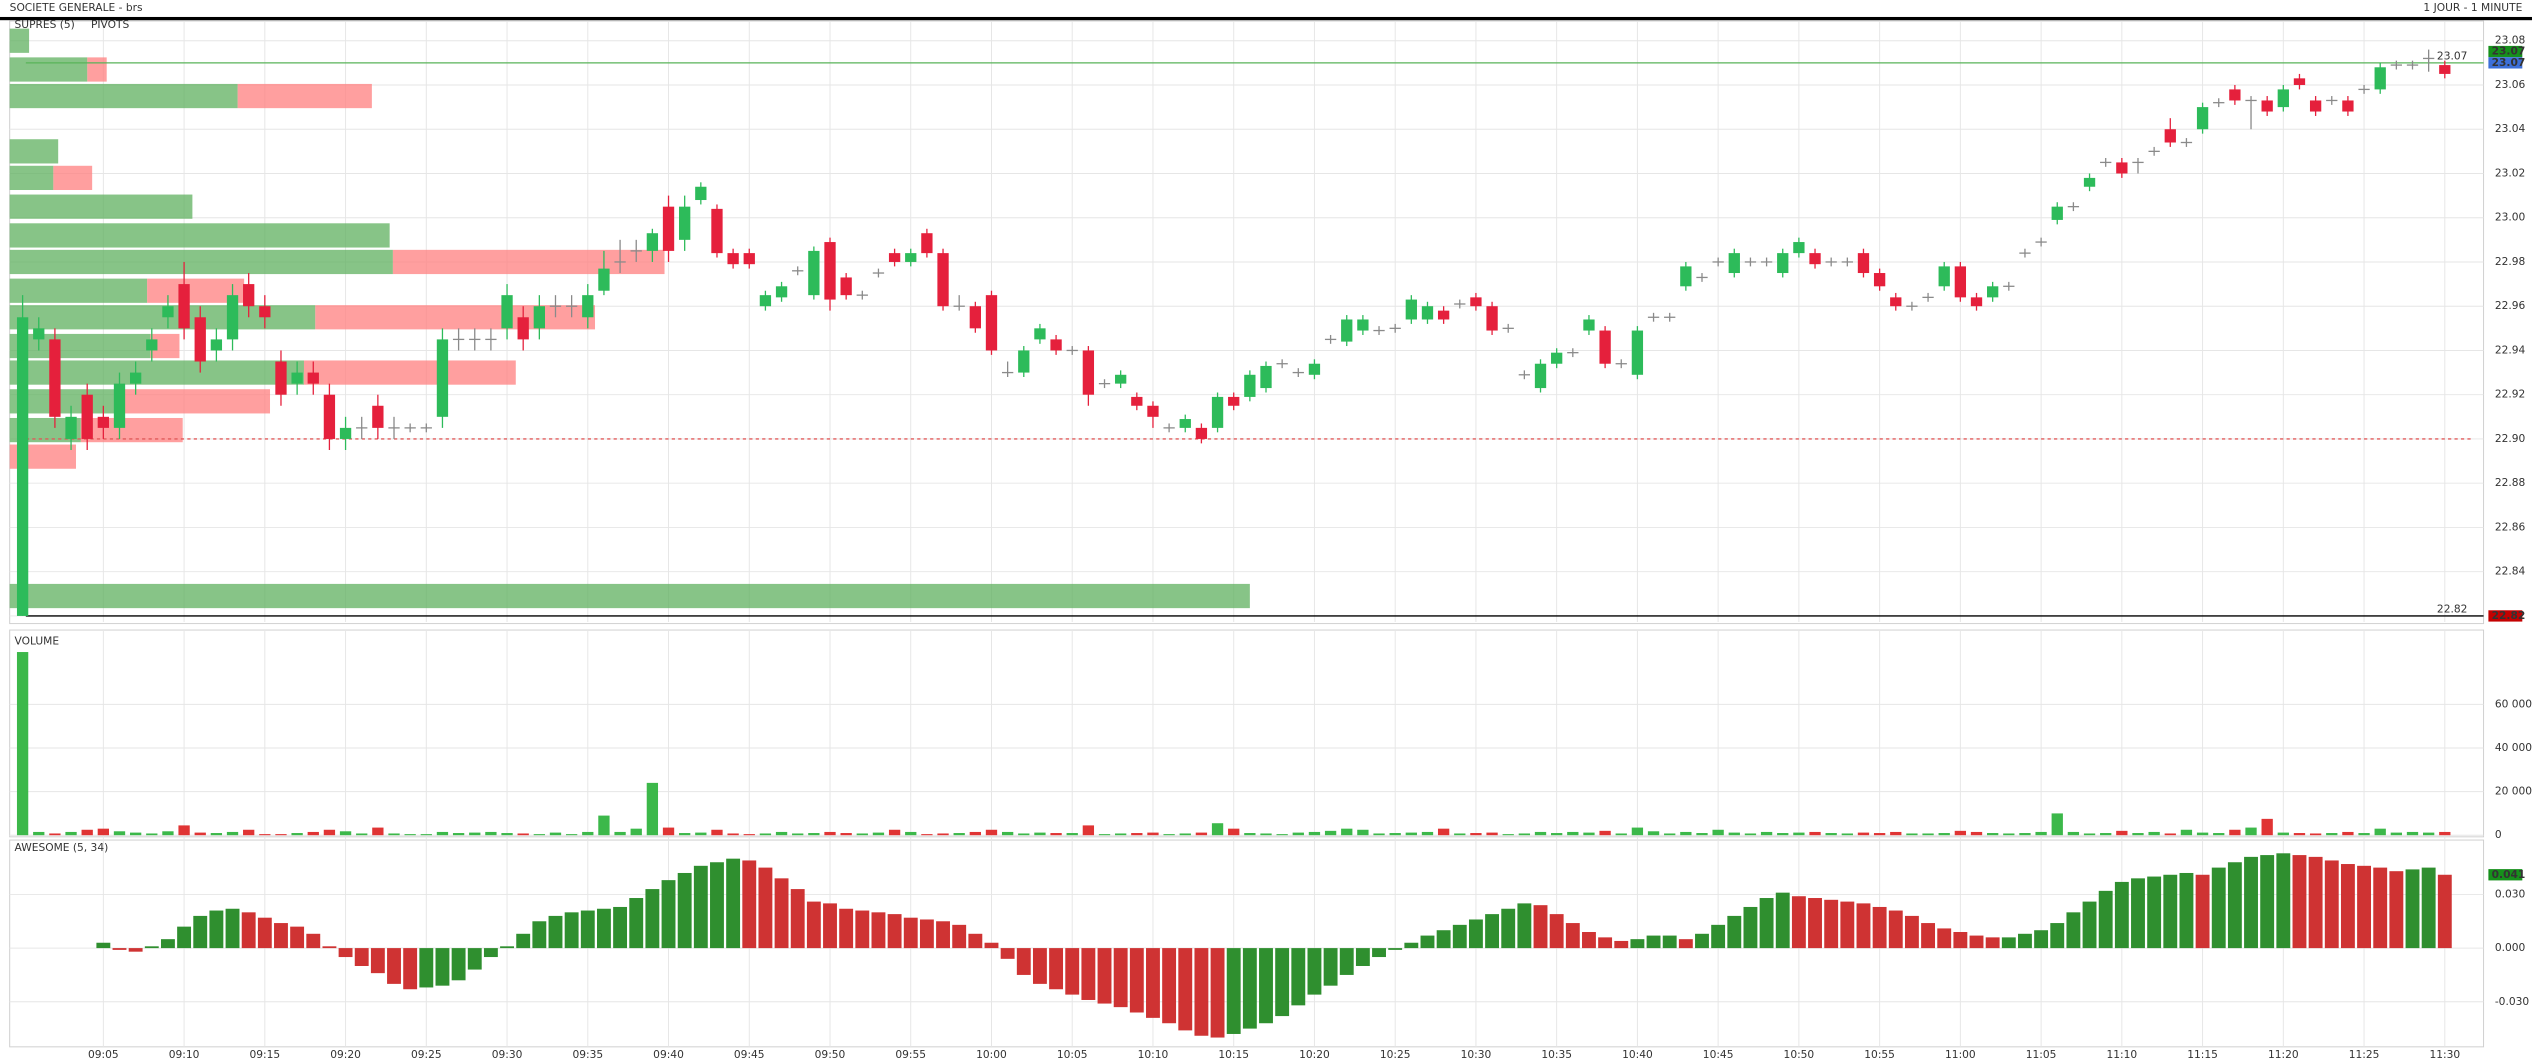 Image resolution: width=2532 pixels, height=1063 pixels. Describe the element at coordinates (1637, 1054) in the screenshot. I see `x-tick-label: 10:40` at that location.